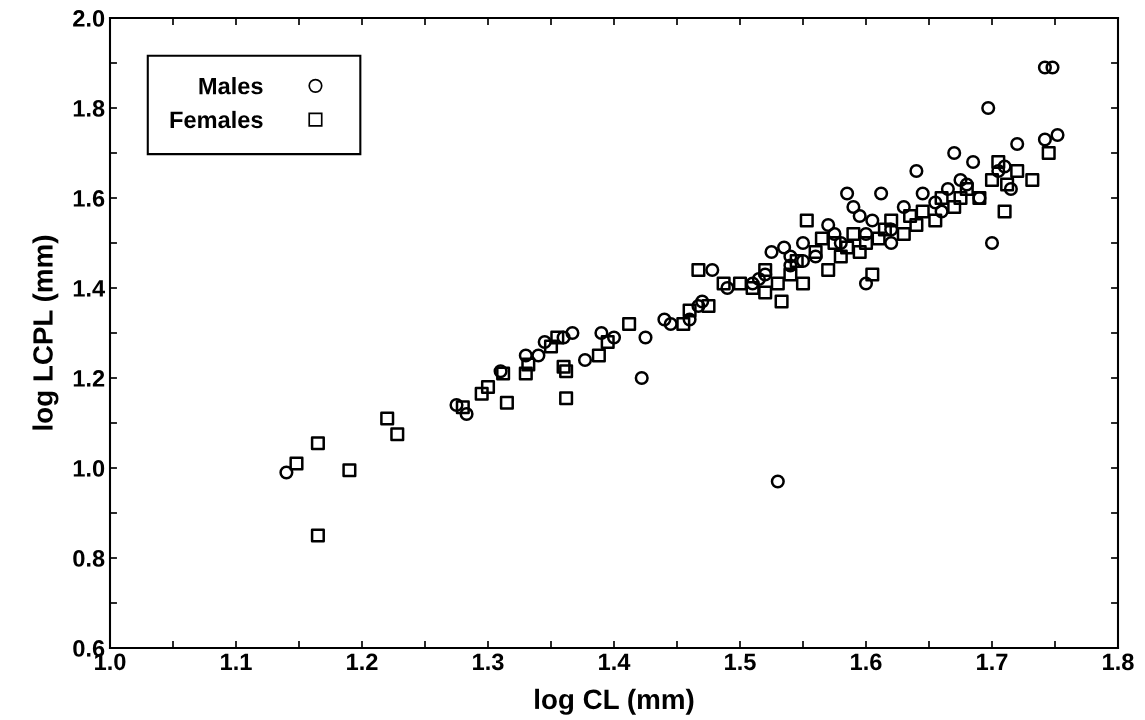 The width and height of the screenshot is (1145, 720). I want to click on y-tick-label: 1.4, so click(89, 288).